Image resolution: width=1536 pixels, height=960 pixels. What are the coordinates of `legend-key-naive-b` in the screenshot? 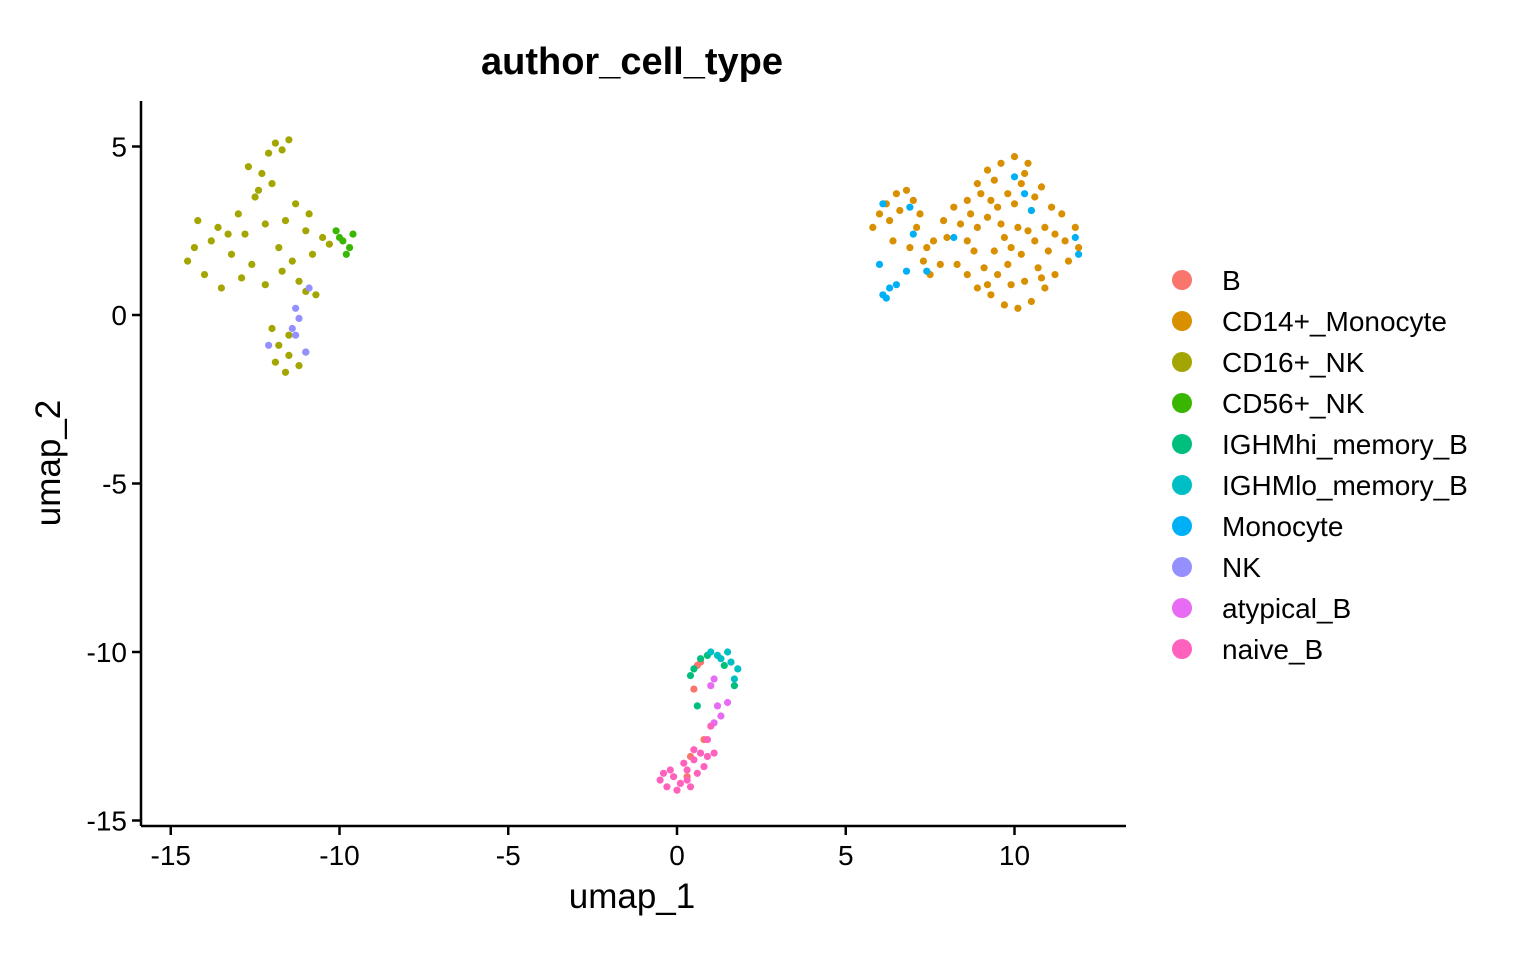 It's located at (1182, 649).